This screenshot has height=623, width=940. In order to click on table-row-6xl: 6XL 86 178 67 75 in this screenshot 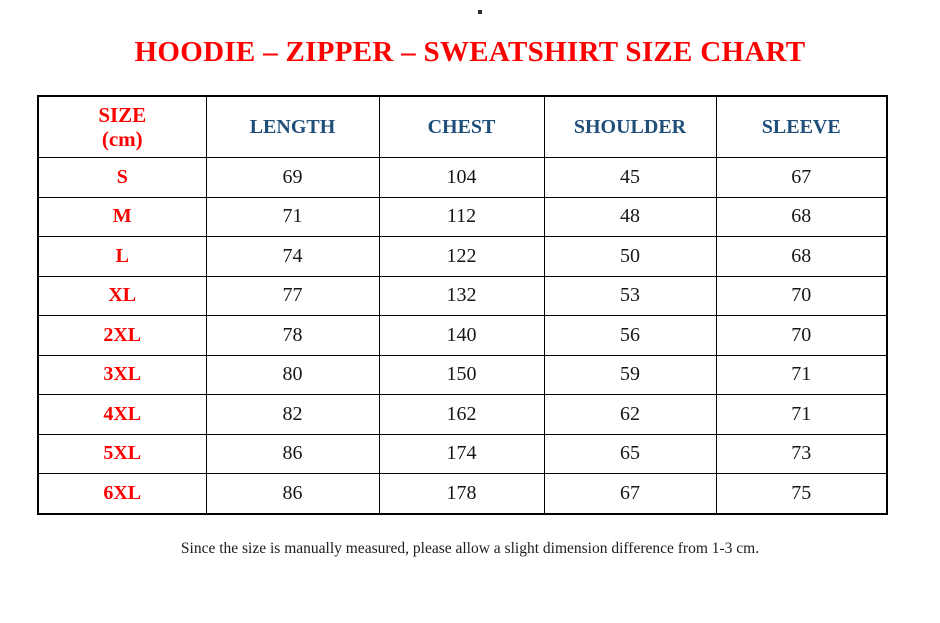, I will do `click(462, 493)`.